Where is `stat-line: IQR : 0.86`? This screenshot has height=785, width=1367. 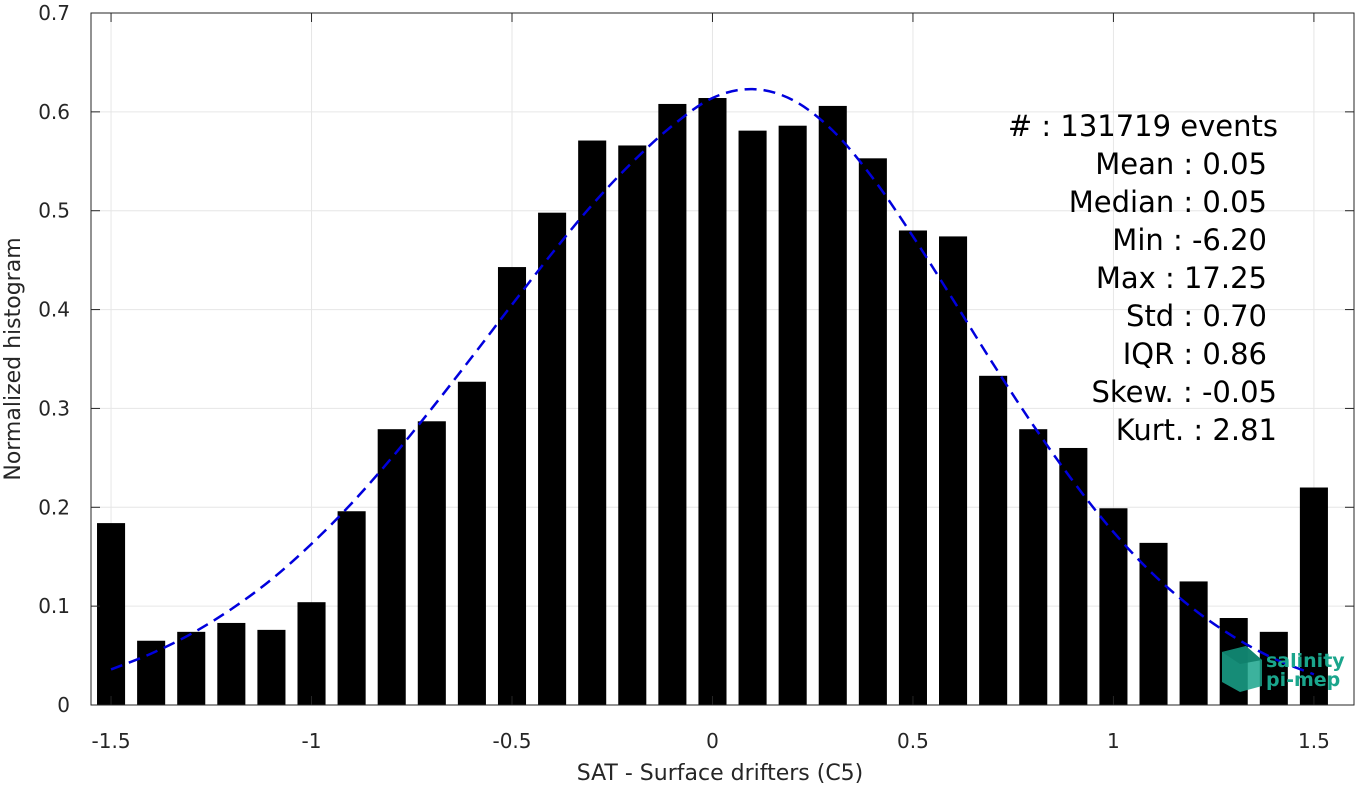 stat-line: IQR : 0.86 is located at coordinates (1195, 354).